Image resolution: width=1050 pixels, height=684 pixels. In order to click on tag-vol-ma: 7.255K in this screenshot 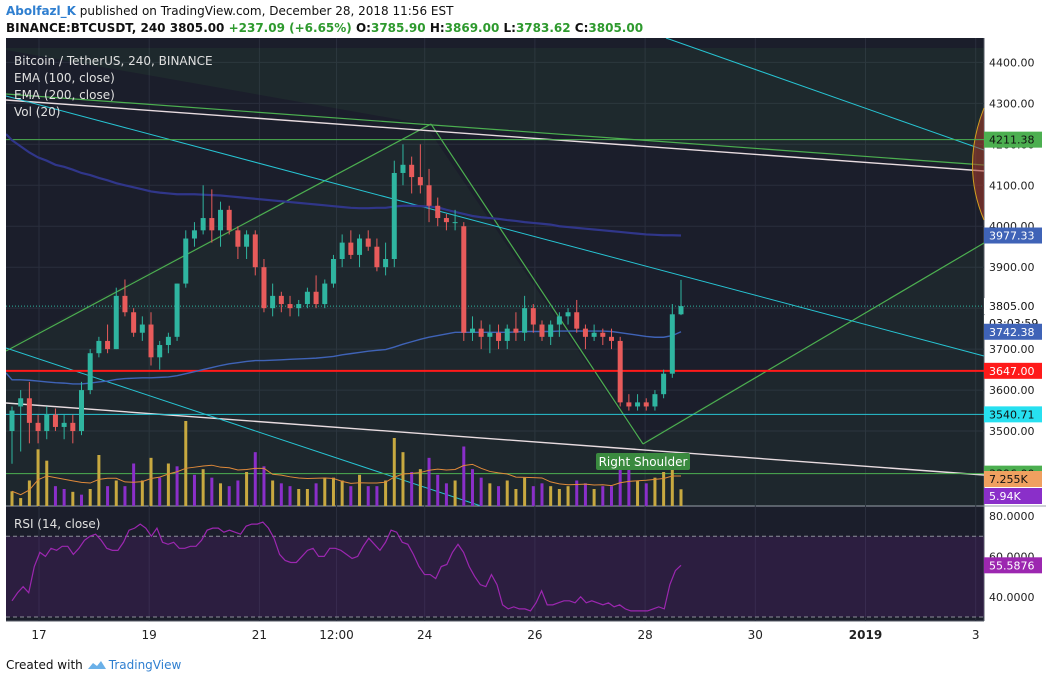, I will do `click(1013, 479)`.